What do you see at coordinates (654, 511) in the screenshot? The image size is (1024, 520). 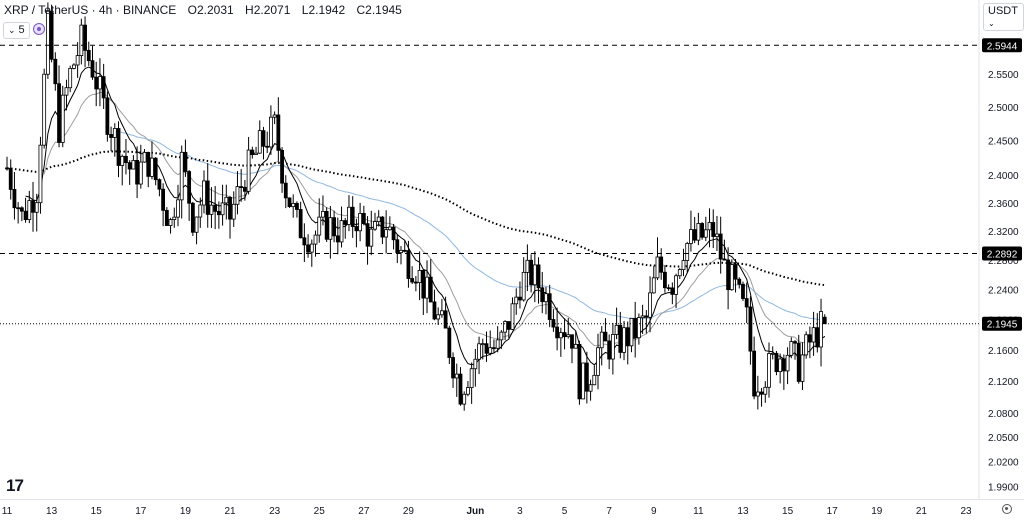 I see `x-tick-label: 9` at bounding box center [654, 511].